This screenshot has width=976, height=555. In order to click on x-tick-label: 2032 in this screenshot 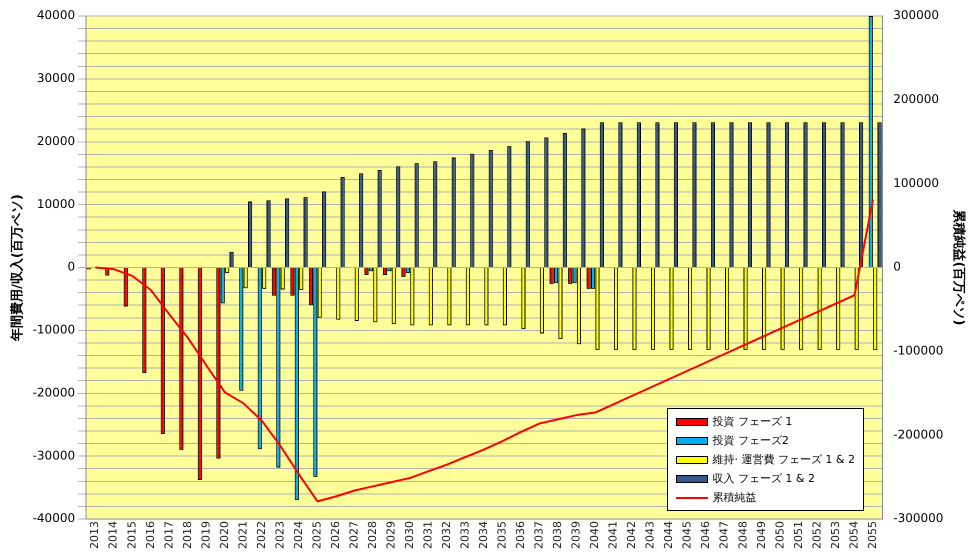, I will do `click(447, 535)`.